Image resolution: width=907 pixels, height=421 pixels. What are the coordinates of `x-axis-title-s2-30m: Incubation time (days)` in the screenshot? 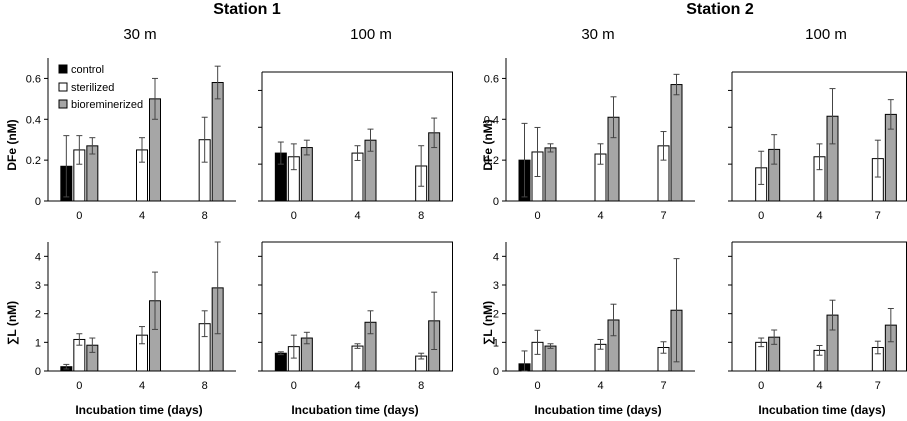 It's located at (597, 410).